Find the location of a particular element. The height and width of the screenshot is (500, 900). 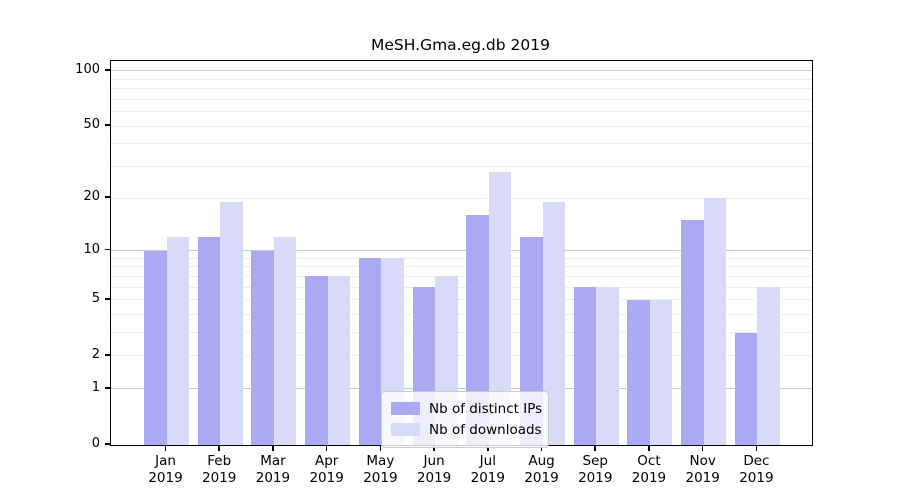

xtick-month: May is located at coordinates (380, 461).